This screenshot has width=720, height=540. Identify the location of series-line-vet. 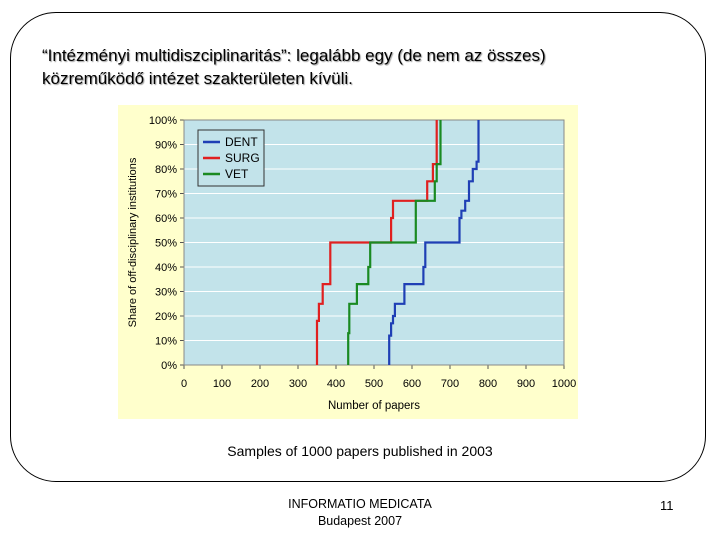
(394, 242).